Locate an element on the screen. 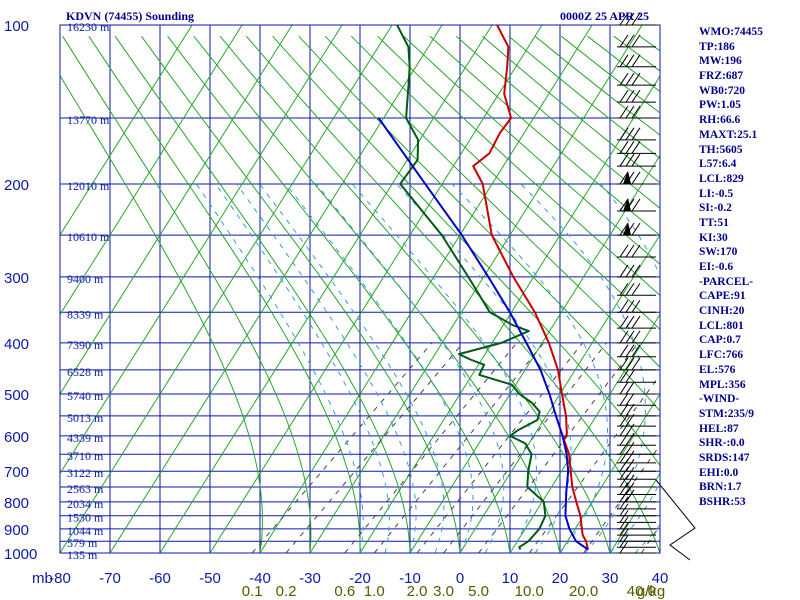 The width and height of the screenshot is (800, 600). sounding-index: WMO:74455 is located at coordinates (731, 32).